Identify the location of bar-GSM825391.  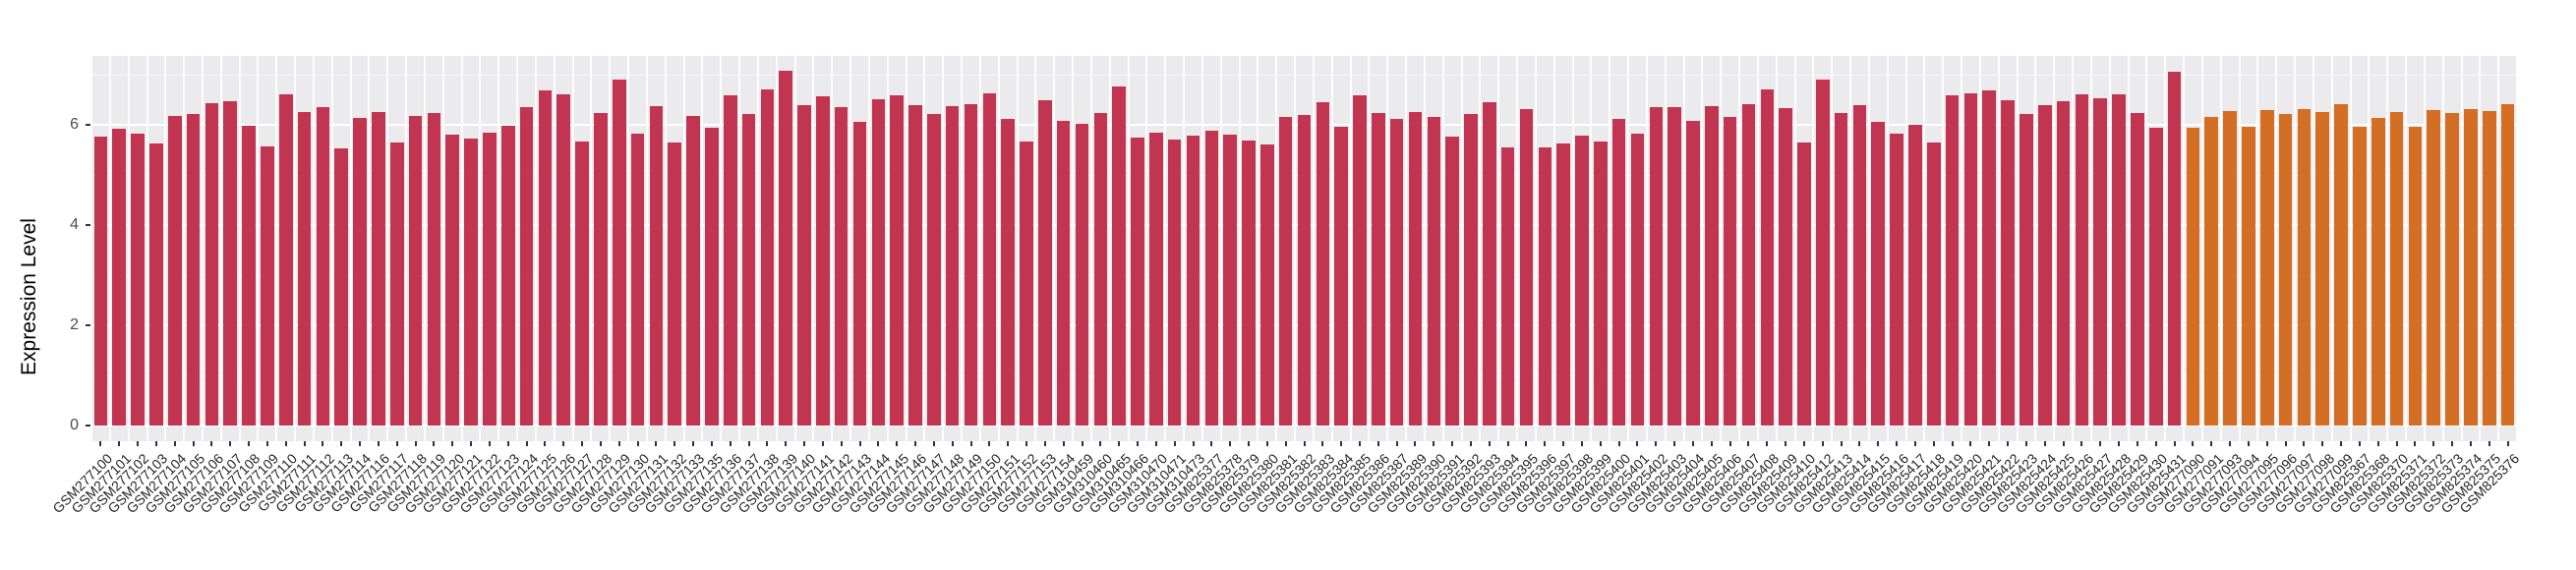
(1452, 282).